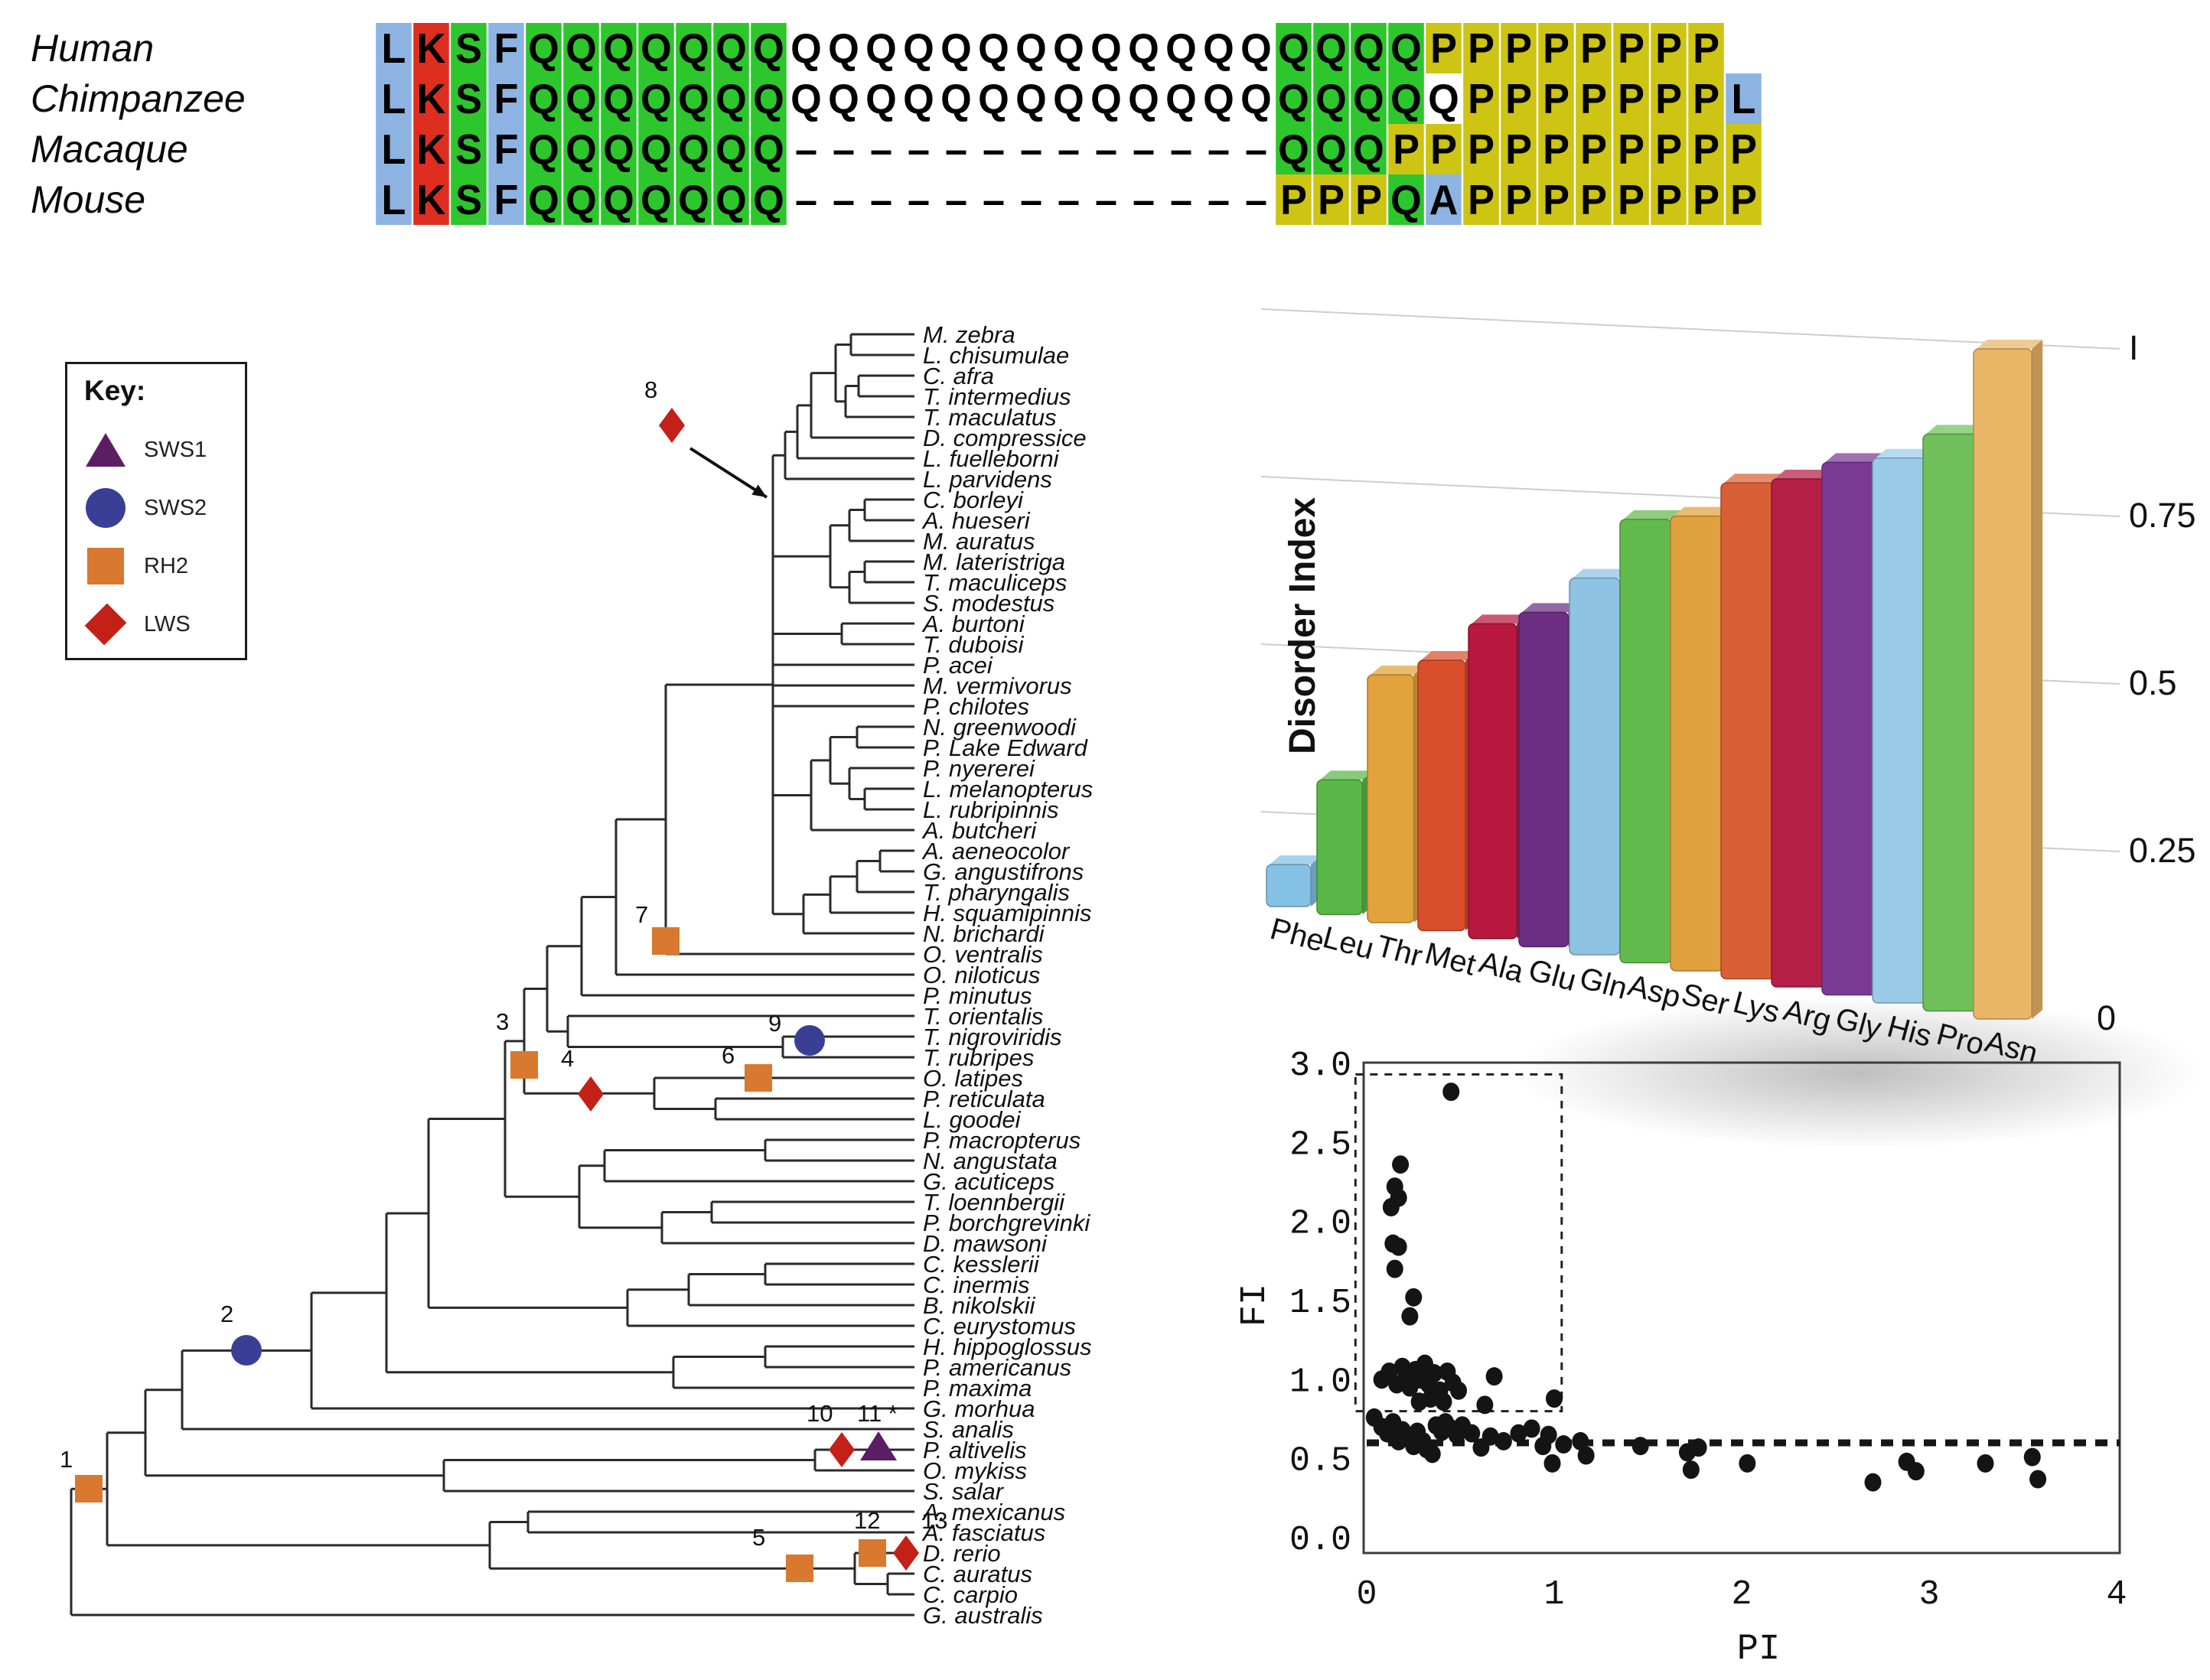 The image size is (2210, 1680). I want to click on scatter-ytick-label: 3.0, so click(1320, 1066).